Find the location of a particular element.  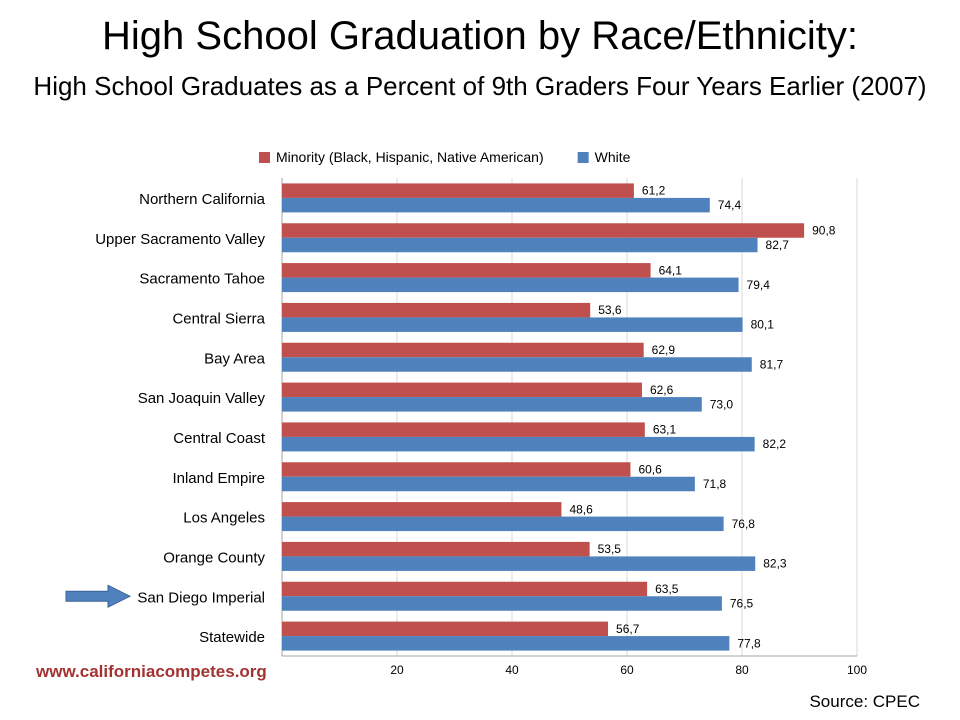

legend-label: White is located at coordinates (613, 157).